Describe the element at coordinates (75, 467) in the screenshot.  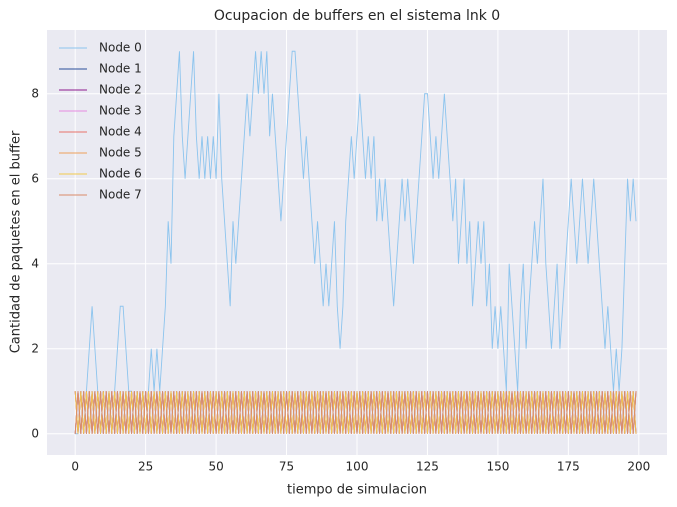
I see `x-tick-label: 0` at that location.